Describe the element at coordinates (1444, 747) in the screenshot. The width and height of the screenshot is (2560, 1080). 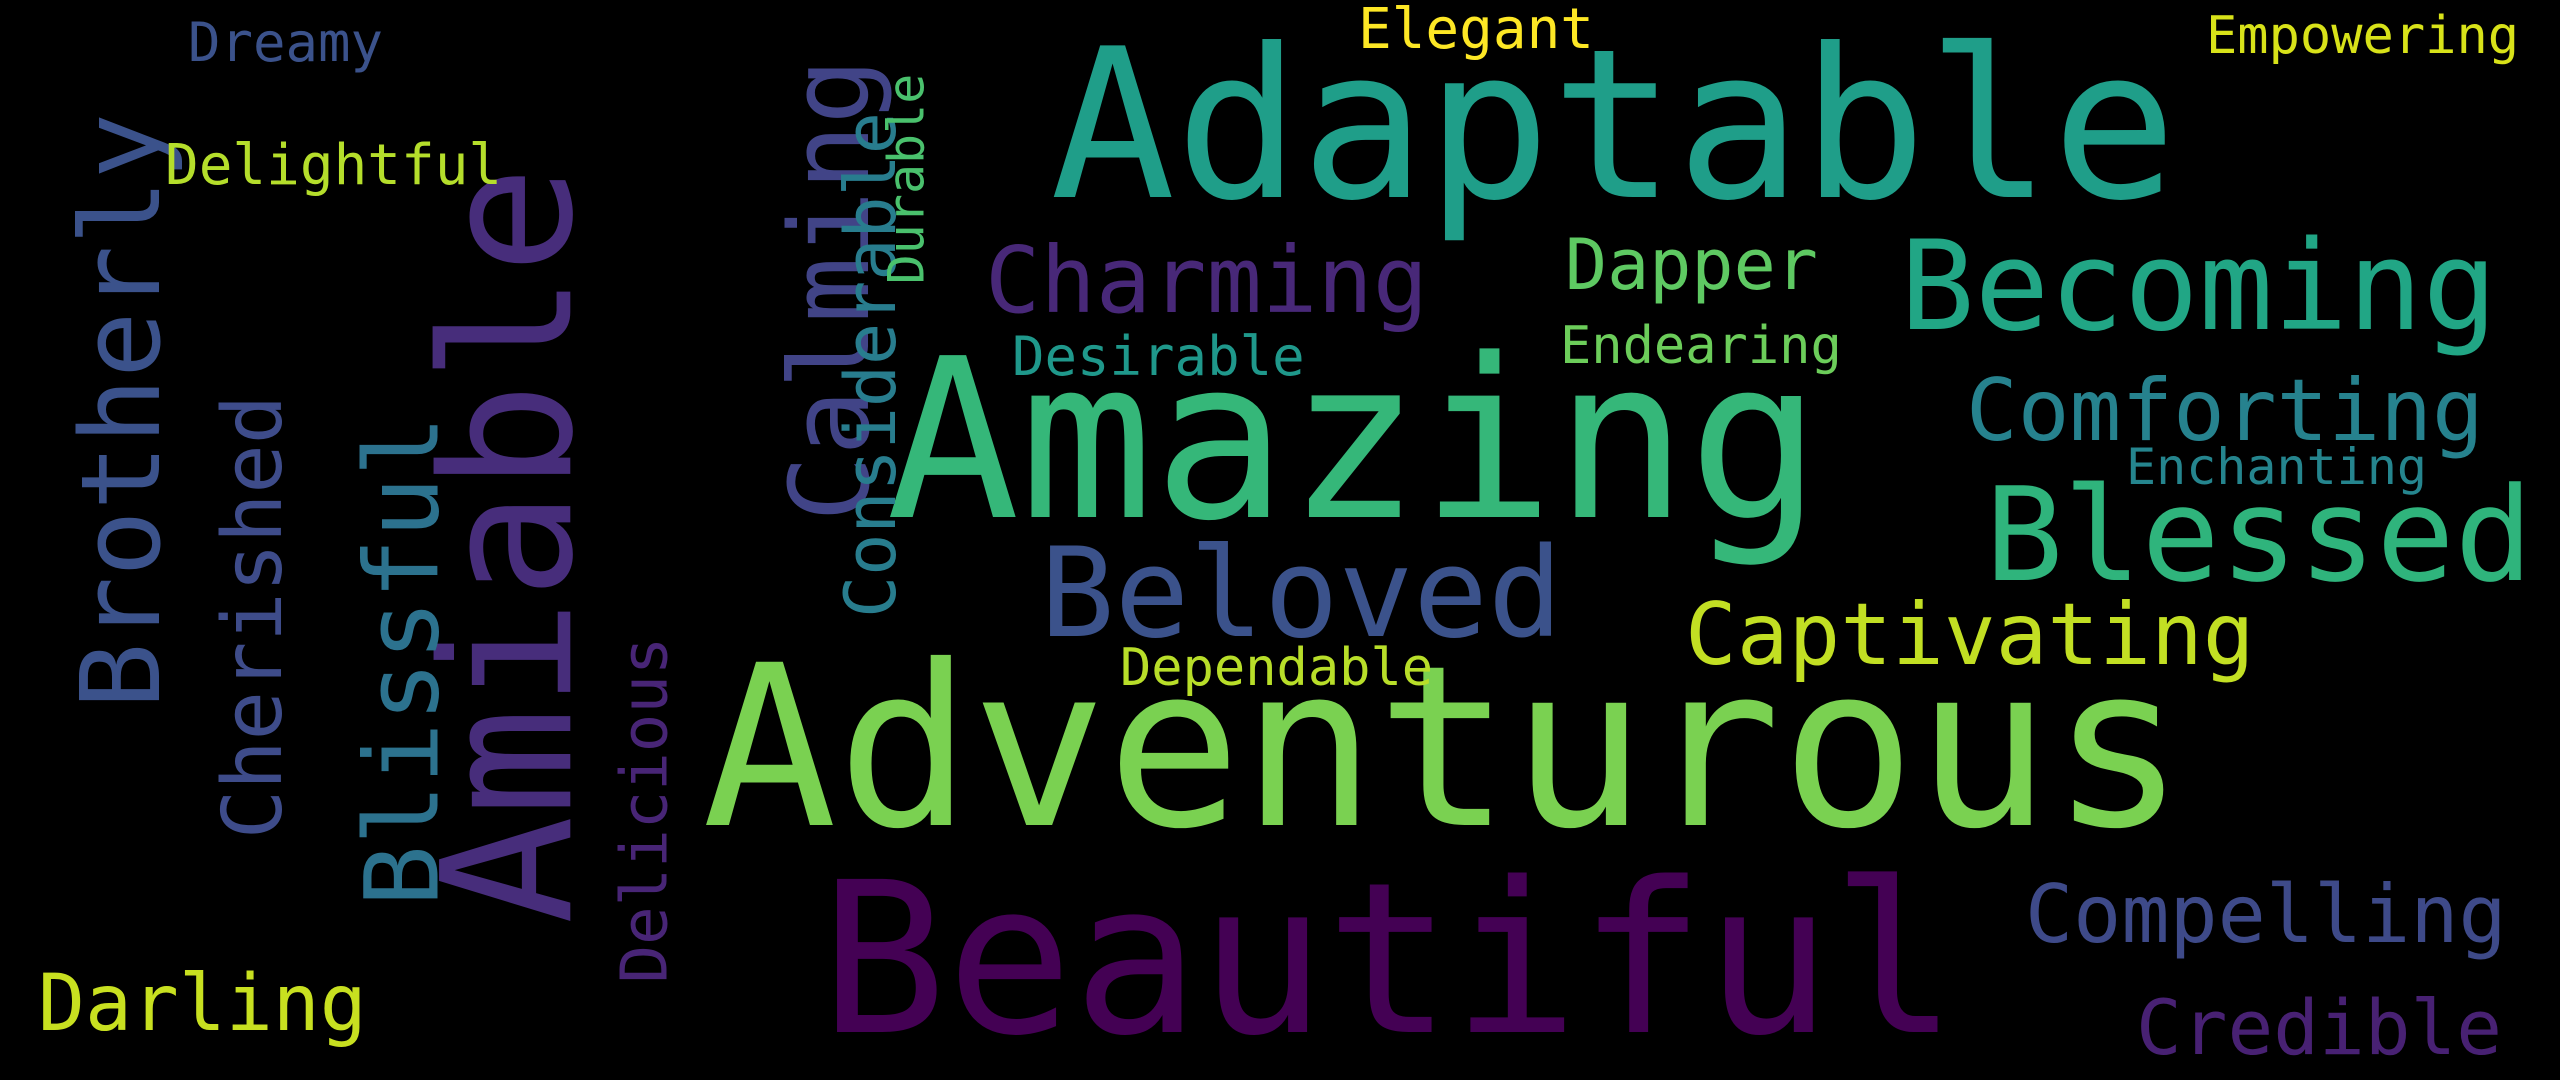
I see `word-adventurous: Adventurous` at that location.